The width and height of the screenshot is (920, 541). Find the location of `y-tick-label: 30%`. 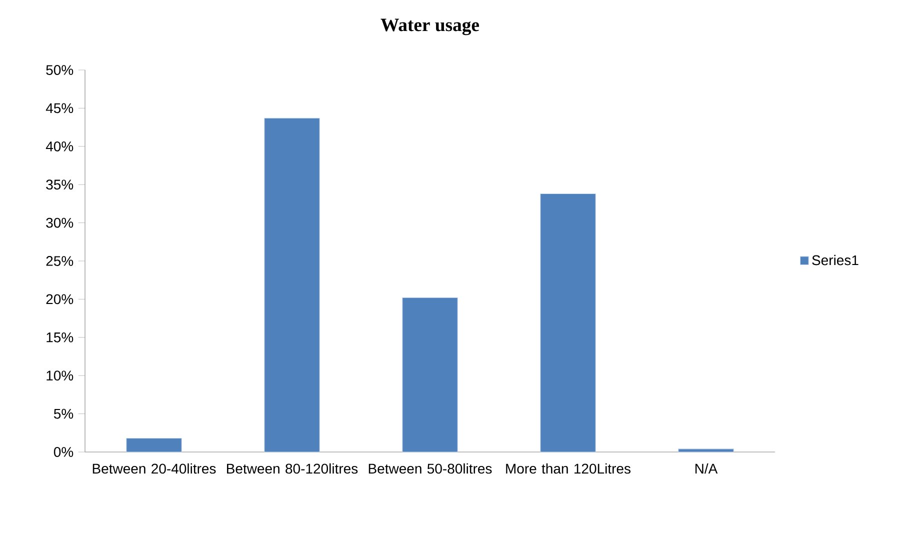

y-tick-label: 30% is located at coordinates (60, 223).